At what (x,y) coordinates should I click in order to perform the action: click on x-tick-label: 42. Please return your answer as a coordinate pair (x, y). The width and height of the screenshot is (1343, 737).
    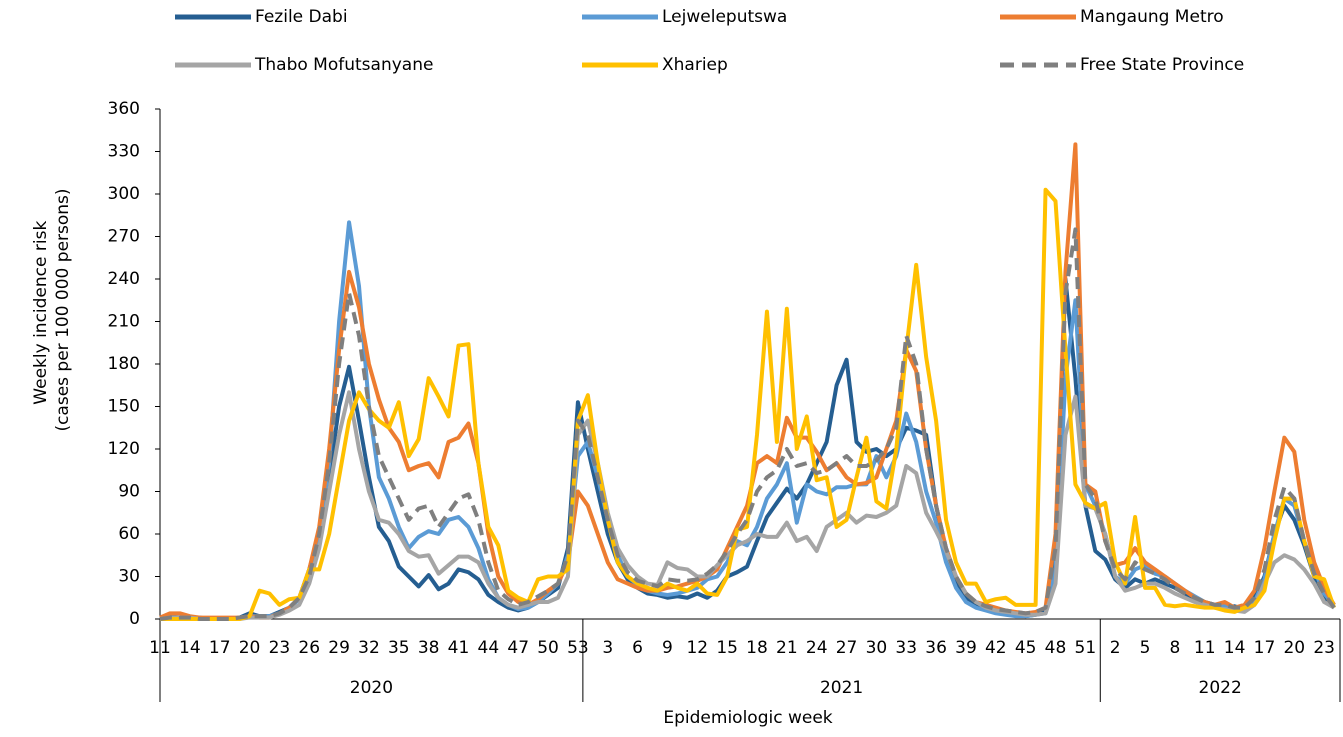
    Looking at the image, I should click on (996, 648).